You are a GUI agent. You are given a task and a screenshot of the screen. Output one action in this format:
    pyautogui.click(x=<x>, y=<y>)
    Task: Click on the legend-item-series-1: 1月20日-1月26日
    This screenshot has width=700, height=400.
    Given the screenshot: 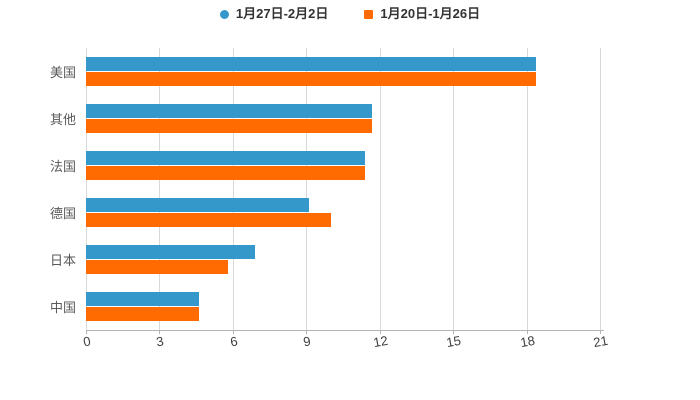 What is the action you would take?
    pyautogui.click(x=422, y=14)
    